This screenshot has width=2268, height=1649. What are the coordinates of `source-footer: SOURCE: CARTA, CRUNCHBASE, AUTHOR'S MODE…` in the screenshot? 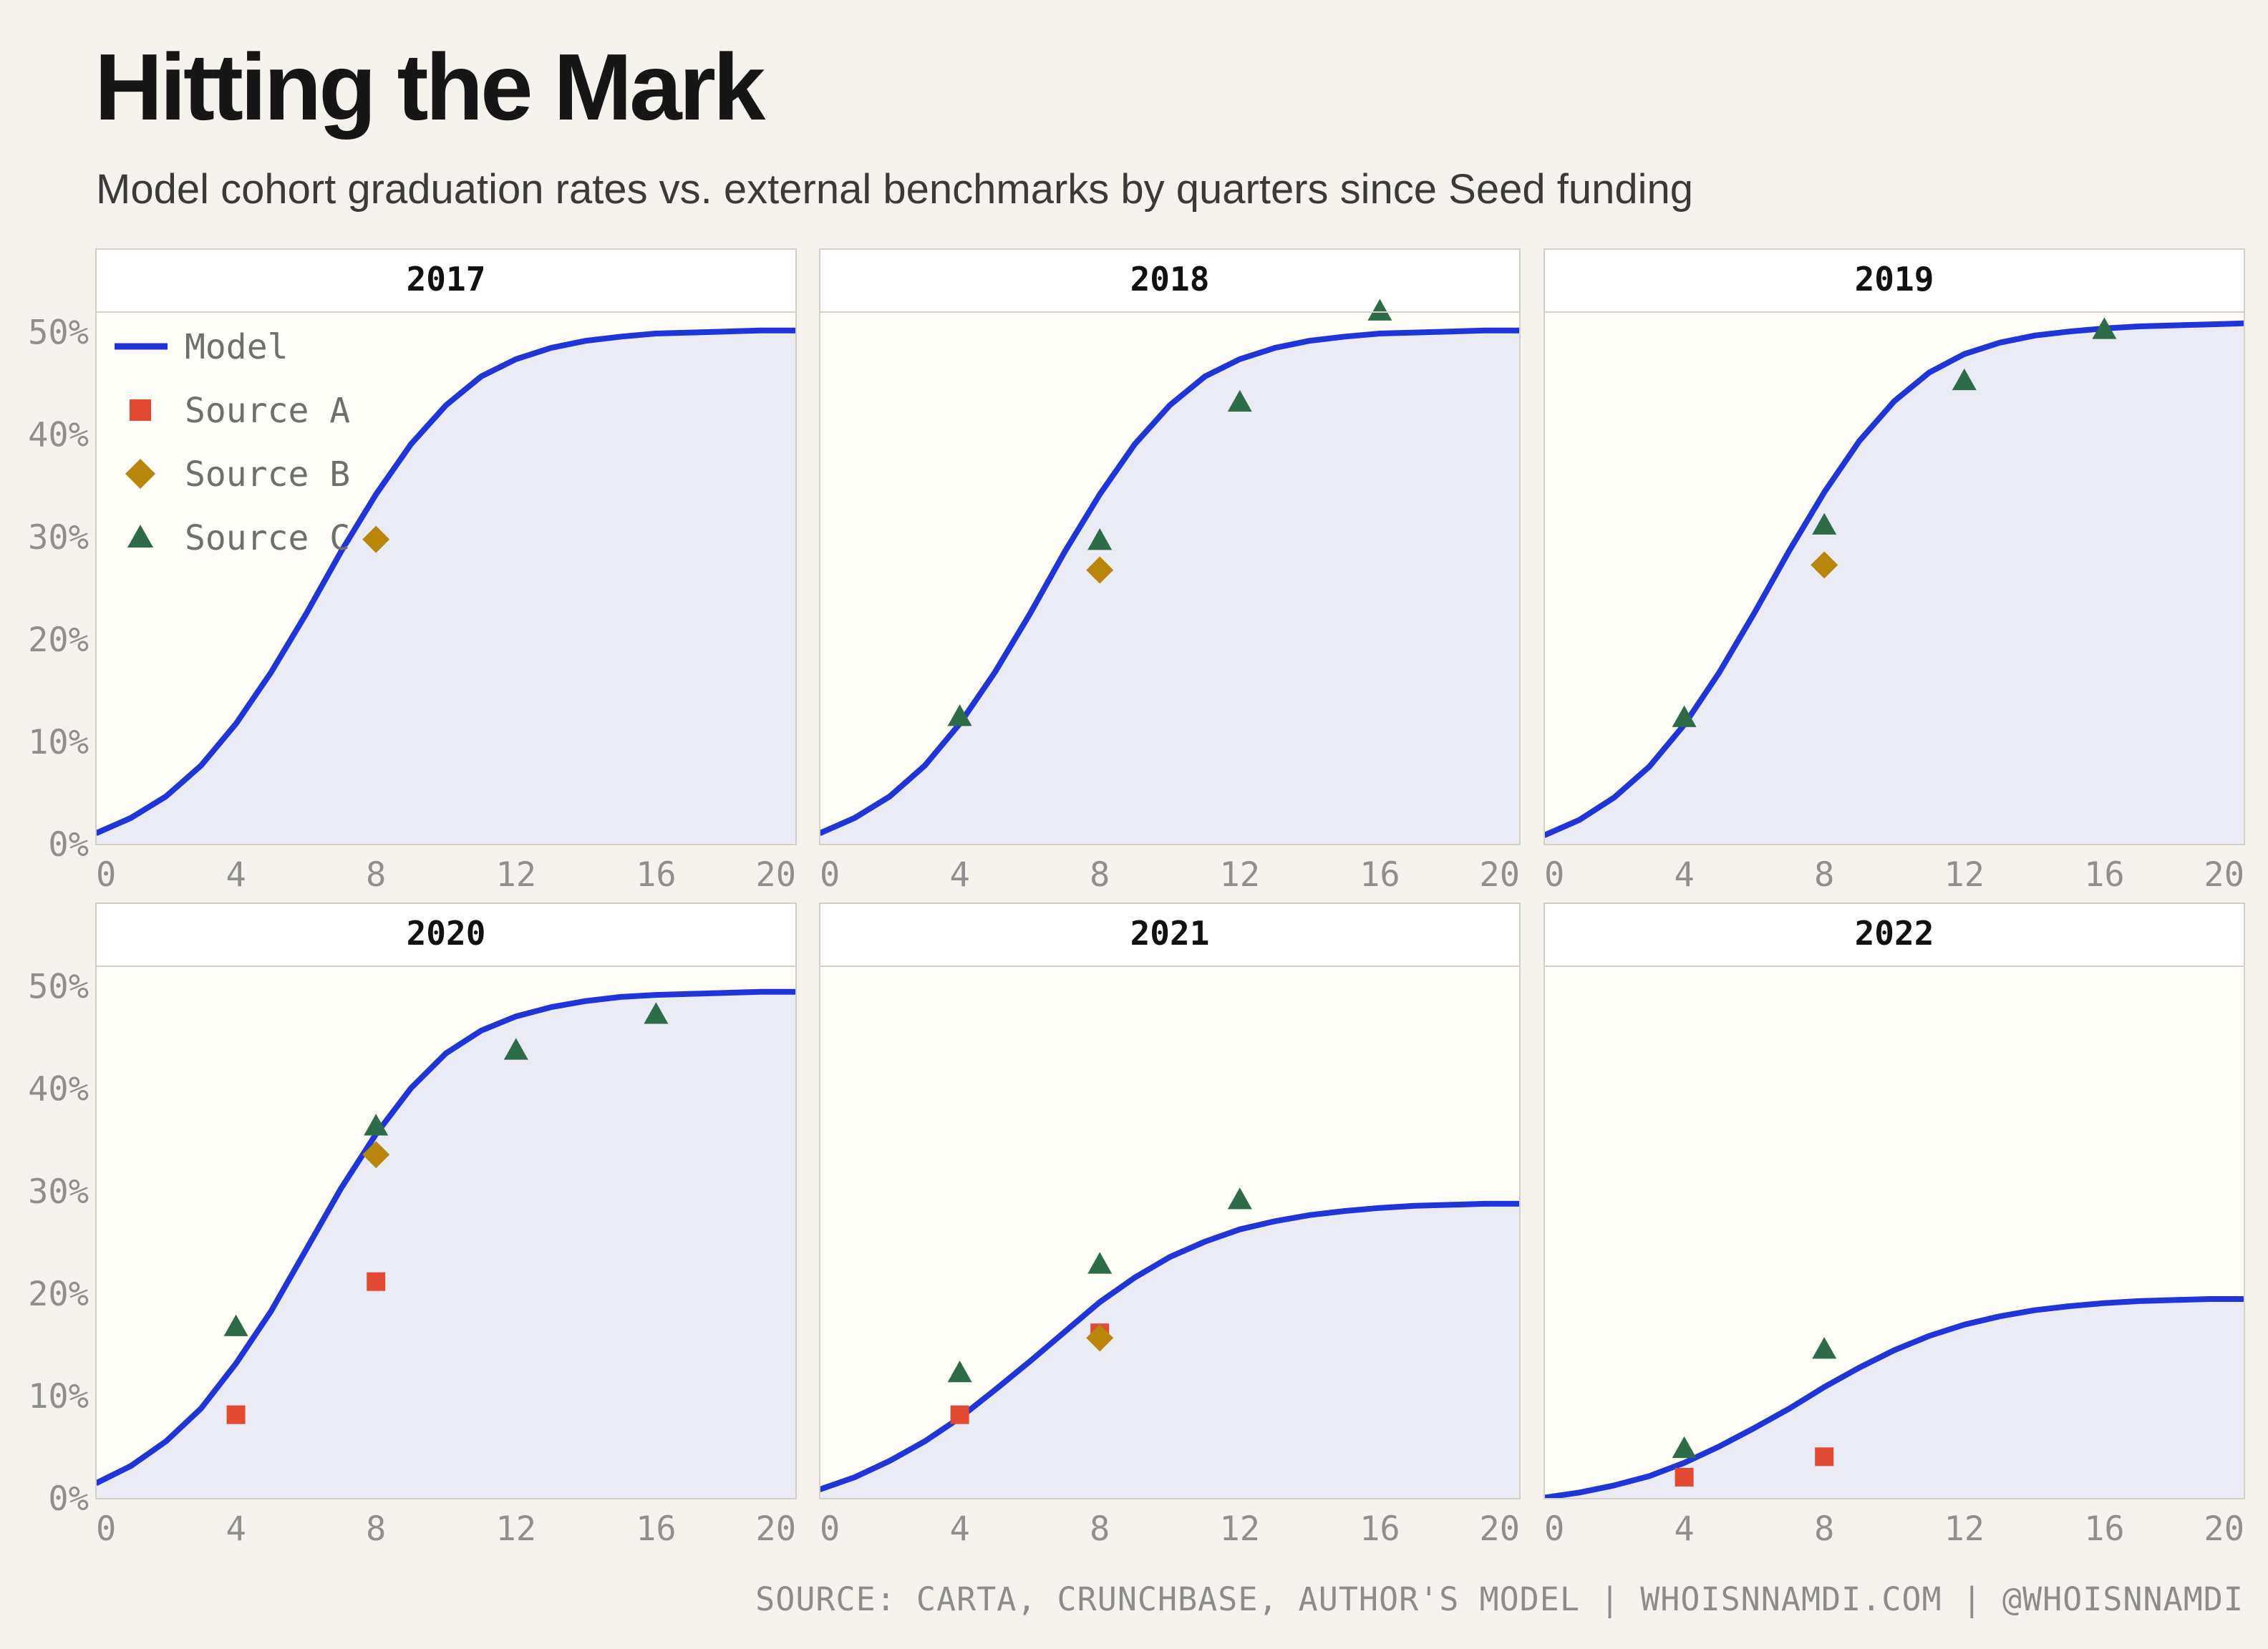 It's located at (1499, 1599).